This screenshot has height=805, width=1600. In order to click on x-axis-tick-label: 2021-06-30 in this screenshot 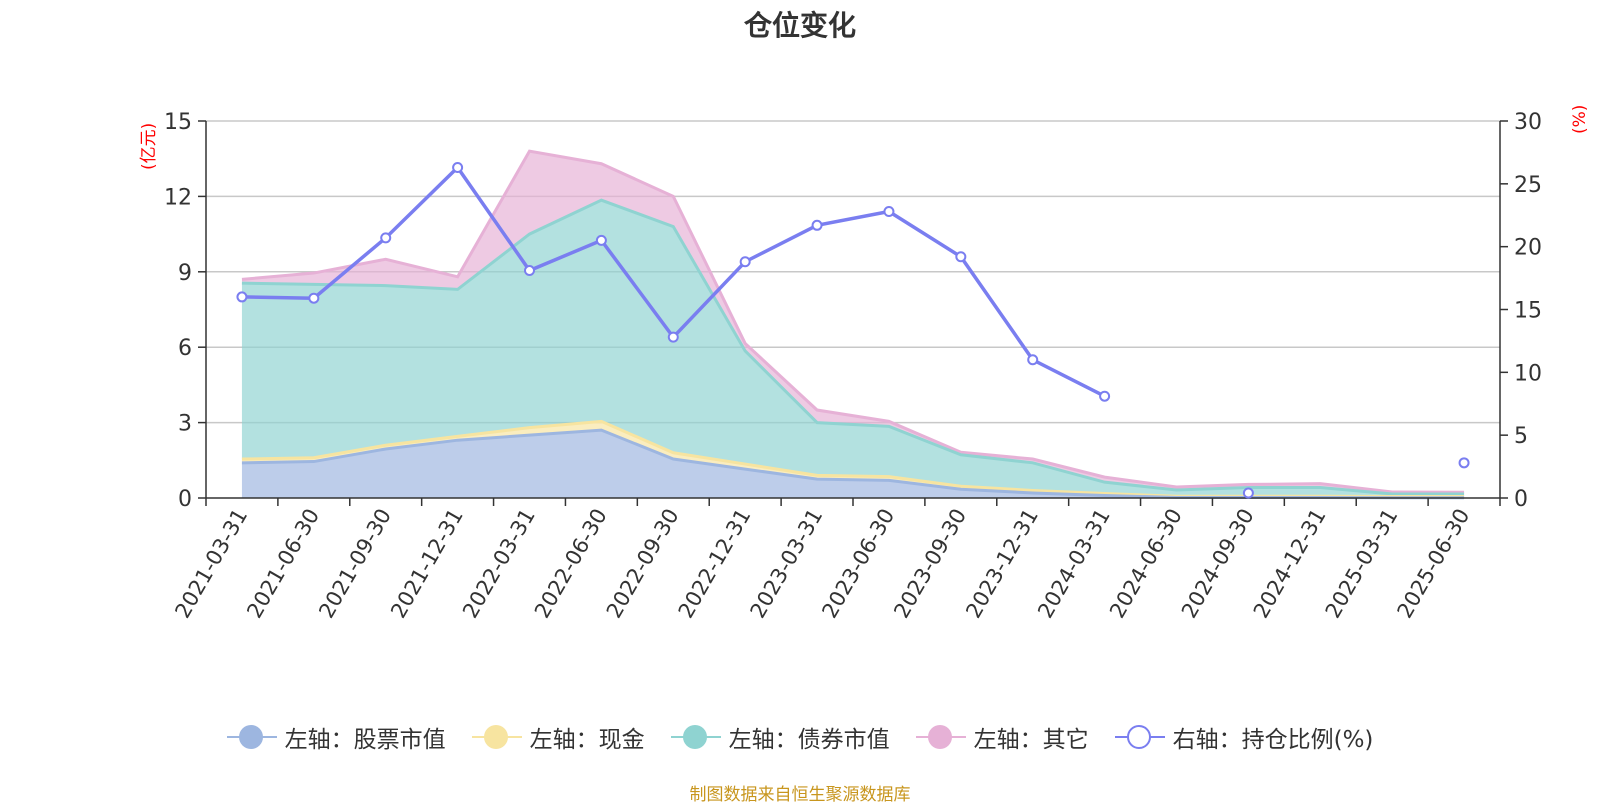, I will do `click(283, 564)`.